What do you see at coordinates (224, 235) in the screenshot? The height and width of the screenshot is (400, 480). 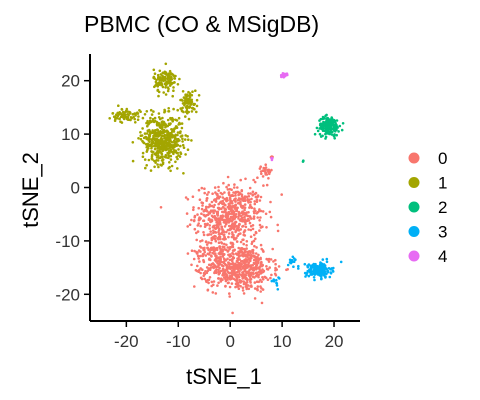 I see `series-0-points` at bounding box center [224, 235].